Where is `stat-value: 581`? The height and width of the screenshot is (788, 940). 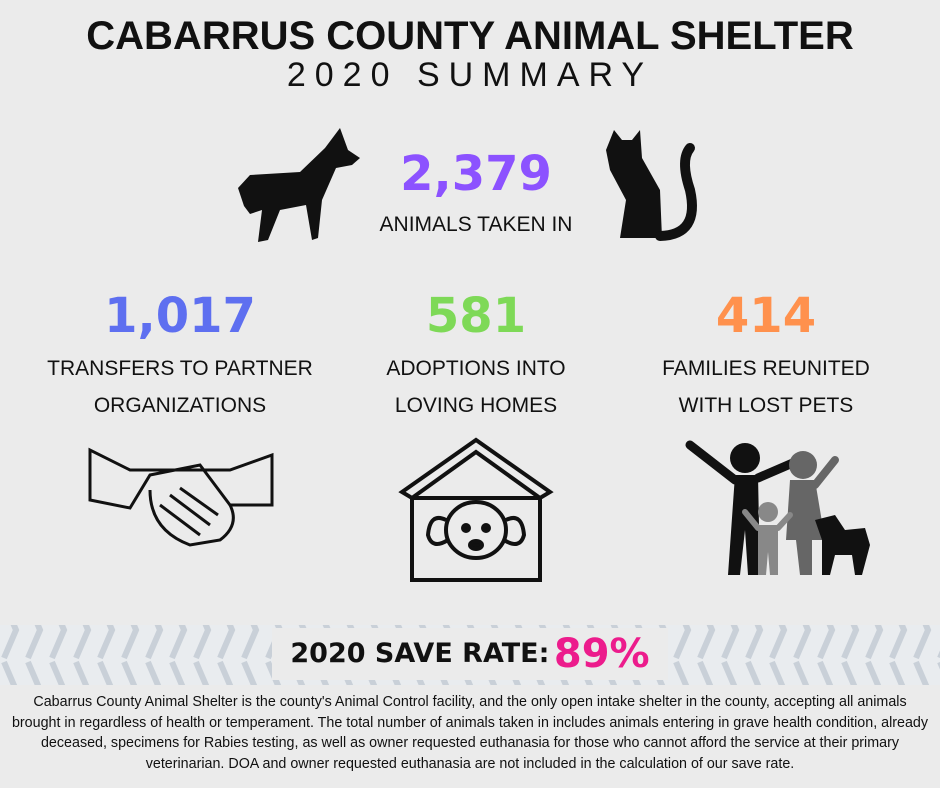 stat-value: 581 is located at coordinates (476, 316).